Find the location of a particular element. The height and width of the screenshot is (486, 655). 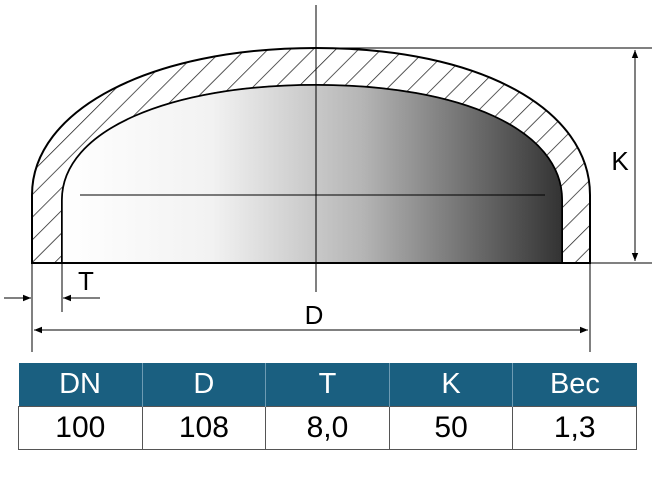

table-cell: 8,0 is located at coordinates (327, 428).